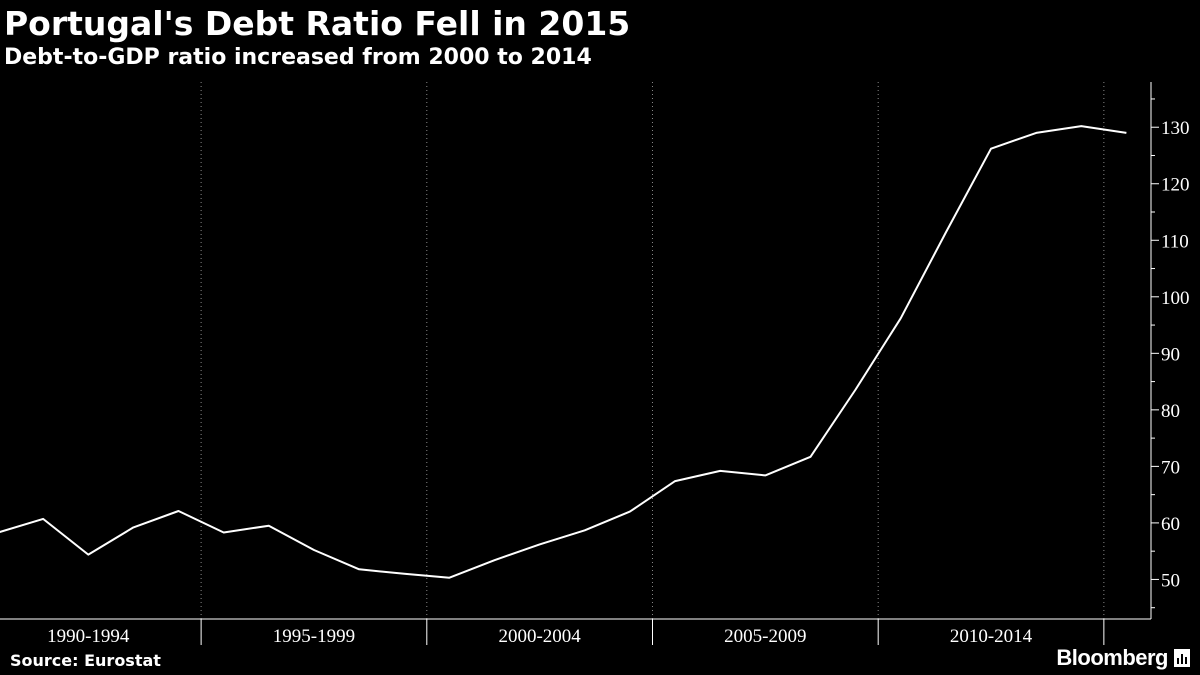 This screenshot has height=675, width=1200. Describe the element at coordinates (1175, 185) in the screenshot. I see `y-tick-label: 120` at that location.